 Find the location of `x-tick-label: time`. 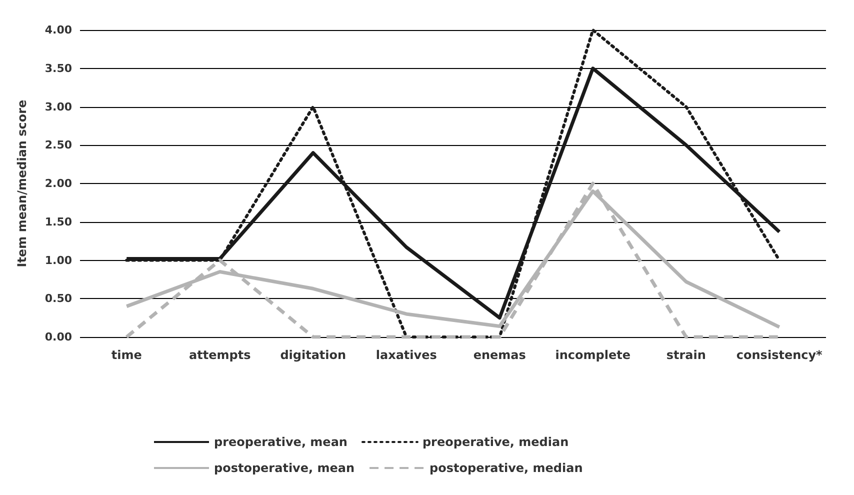

x-tick-label: time is located at coordinates (126, 355).